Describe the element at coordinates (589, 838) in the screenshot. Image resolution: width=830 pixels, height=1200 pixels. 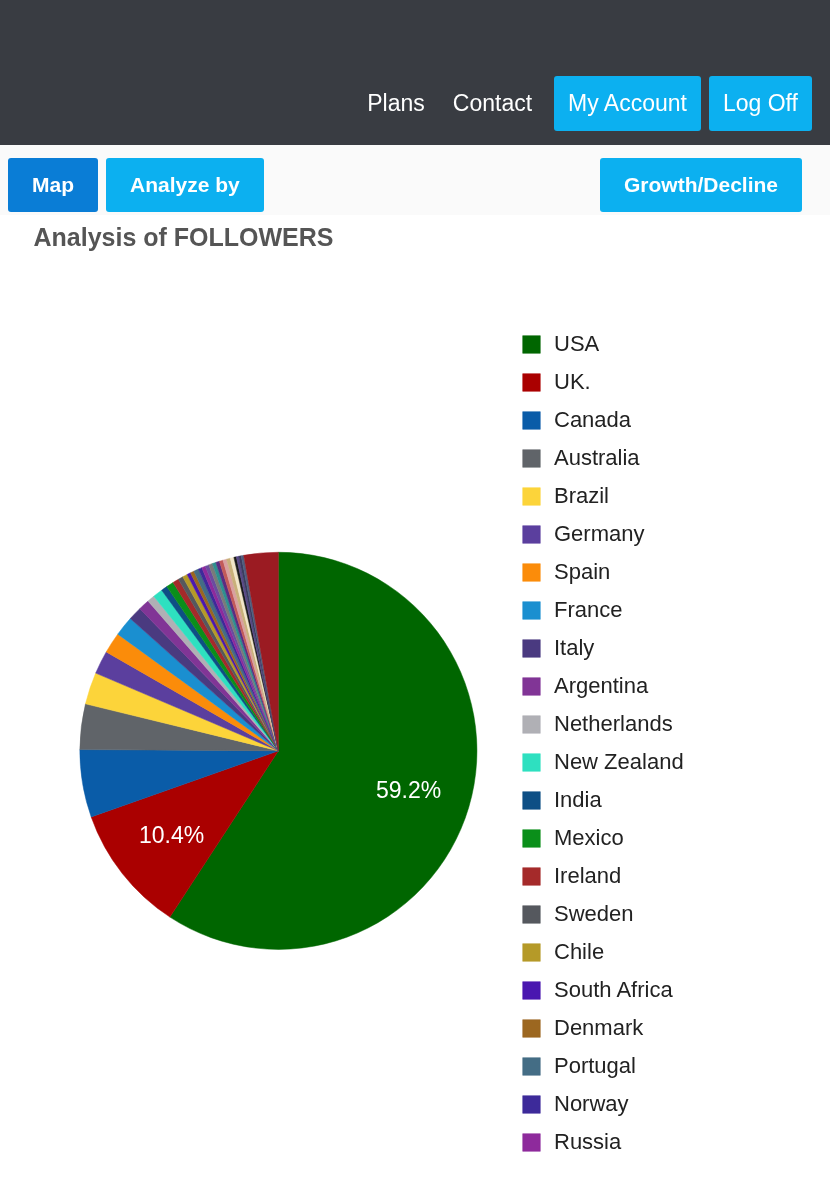
I see `legend-label: Mexico` at that location.